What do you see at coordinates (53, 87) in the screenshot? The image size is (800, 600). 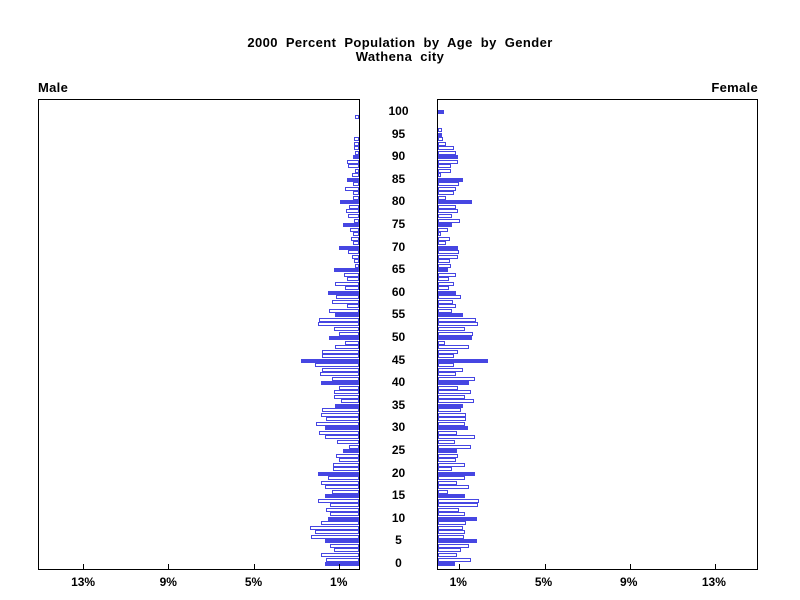 I see `male-axis-label: Male` at bounding box center [53, 87].